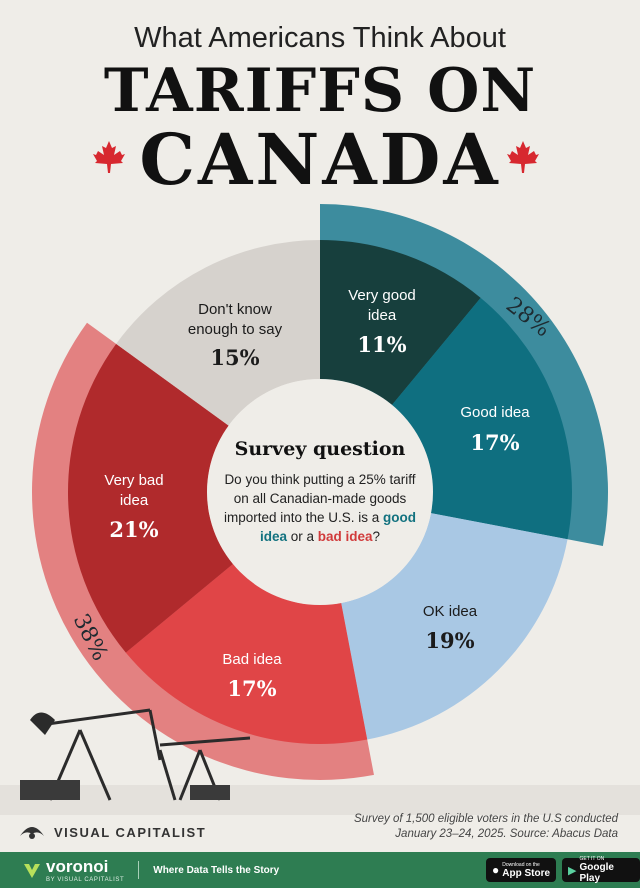 This screenshot has width=640, height=888. Describe the element at coordinates (496, 870) in the screenshot. I see `apple-icon: ●` at that location.